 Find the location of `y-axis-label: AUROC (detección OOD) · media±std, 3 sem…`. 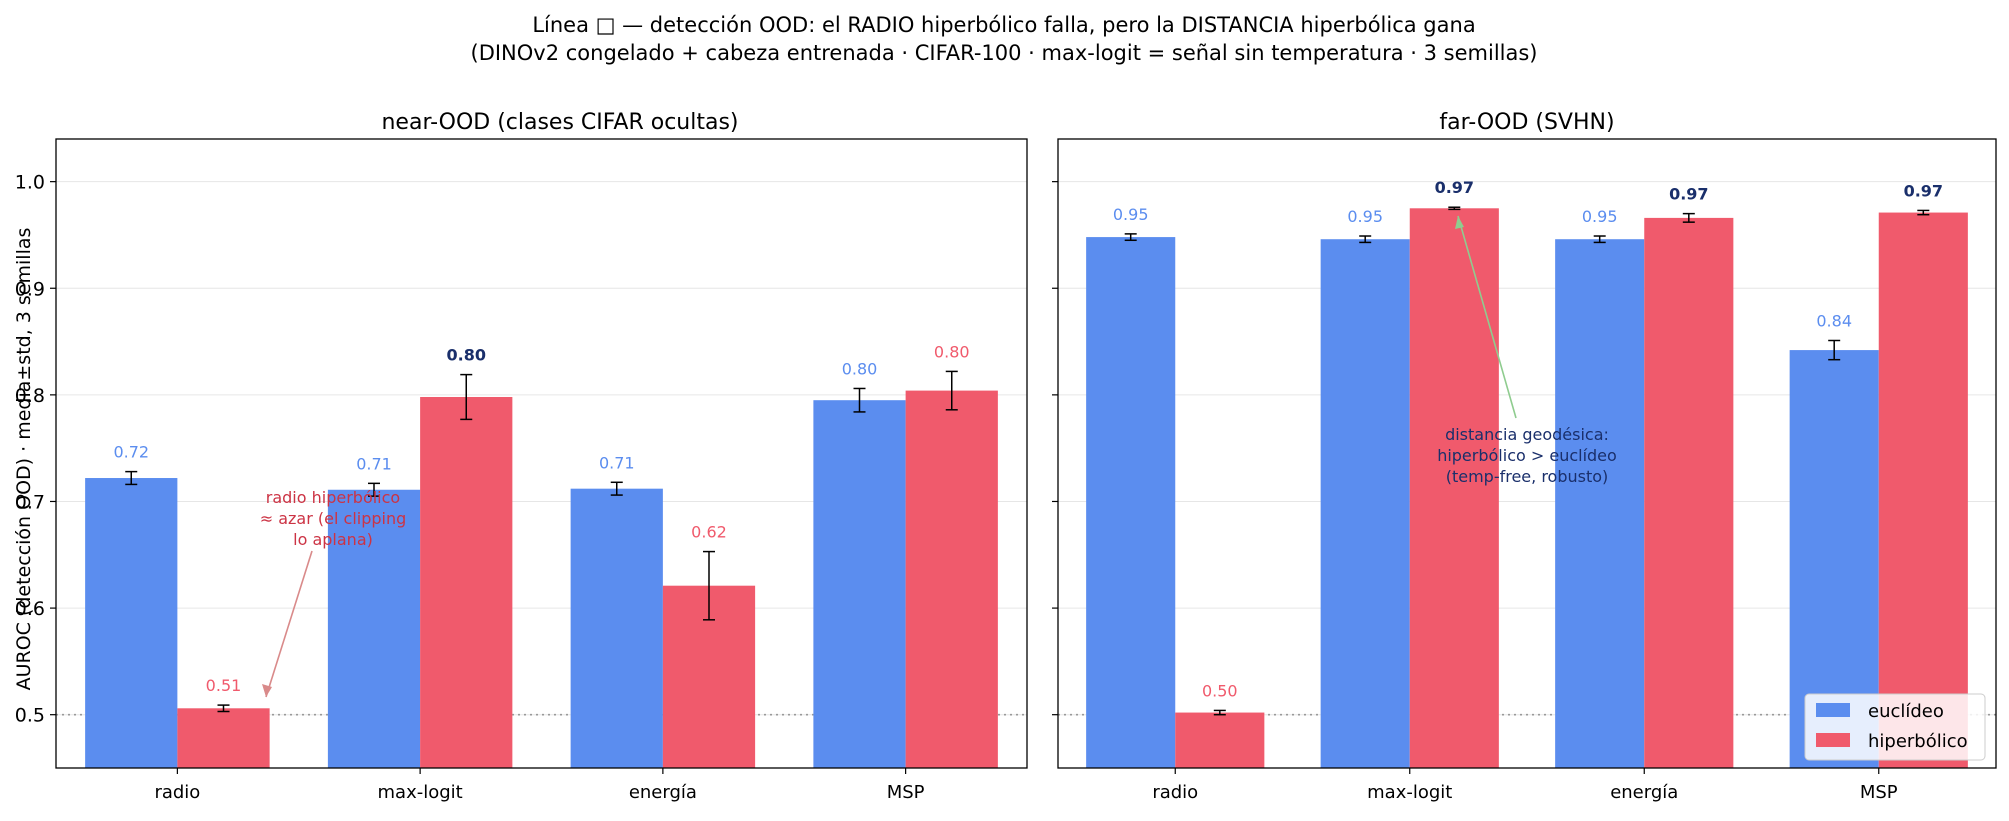

y-axis-label: AUROC (detección OOD) · media±std, 3 sem… is located at coordinates (24, 459).